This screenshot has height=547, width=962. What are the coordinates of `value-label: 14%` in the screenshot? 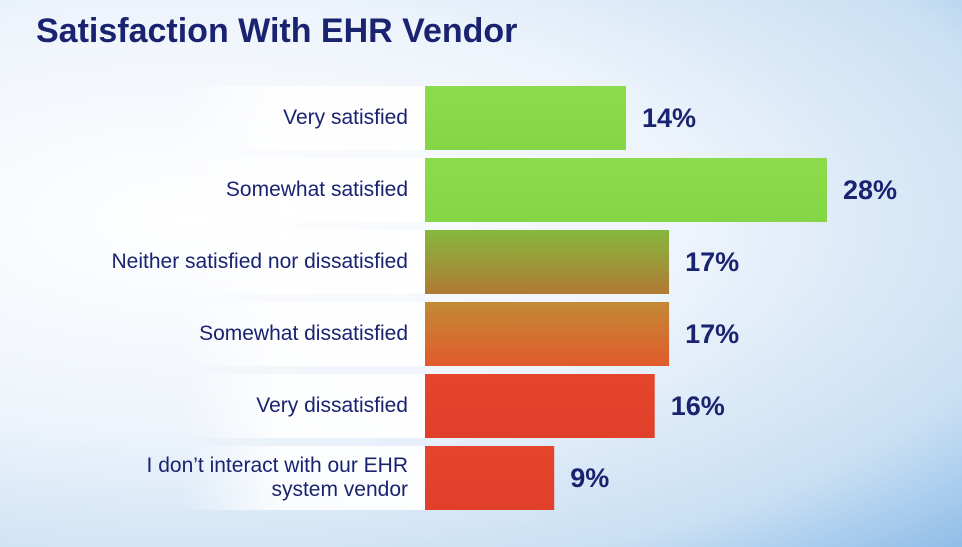 It's located at (669, 118).